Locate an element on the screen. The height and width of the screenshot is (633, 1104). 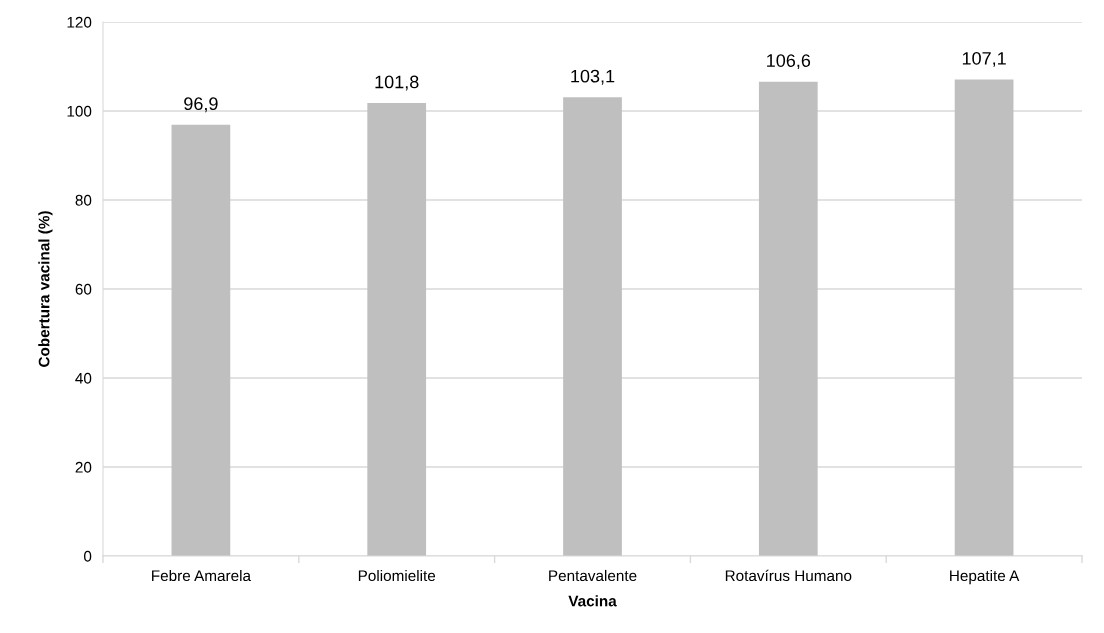
y-tick-label: 120 is located at coordinates (79, 22).